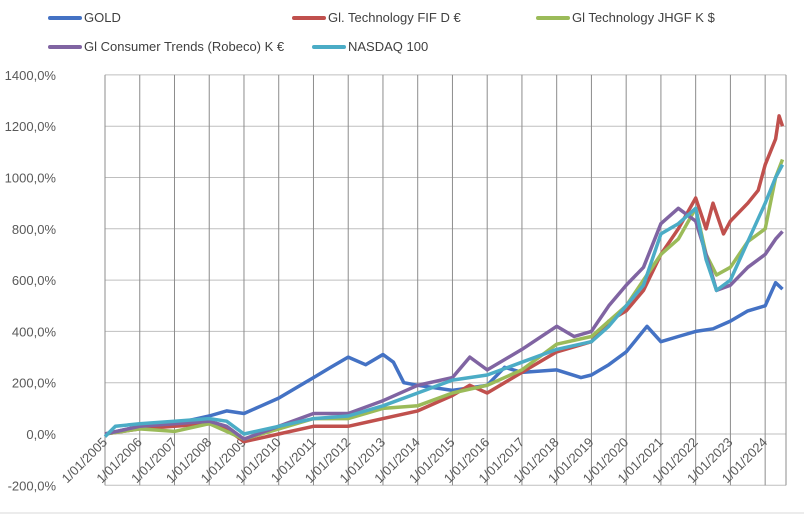  I want to click on y-tick-label: 800,0%, so click(34, 229).